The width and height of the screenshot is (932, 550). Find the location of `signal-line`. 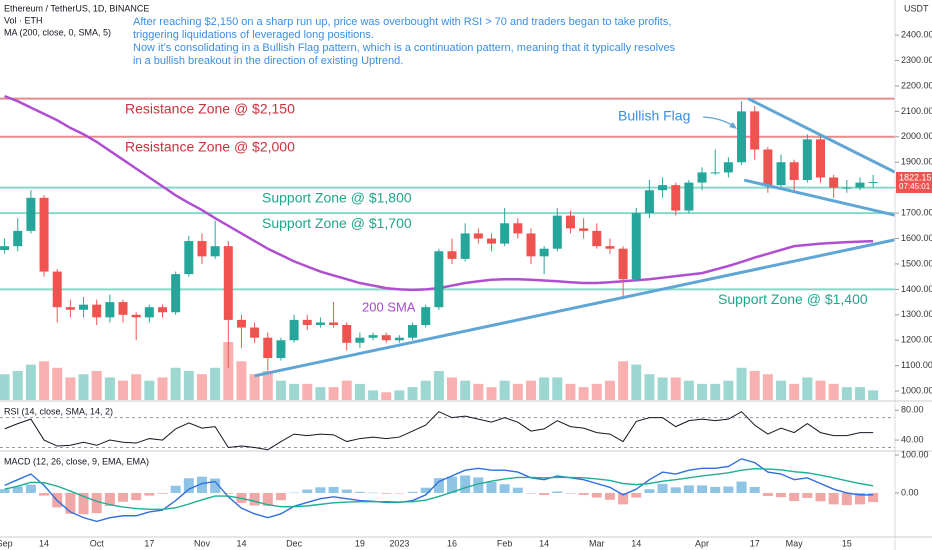

signal-line is located at coordinates (439, 488).